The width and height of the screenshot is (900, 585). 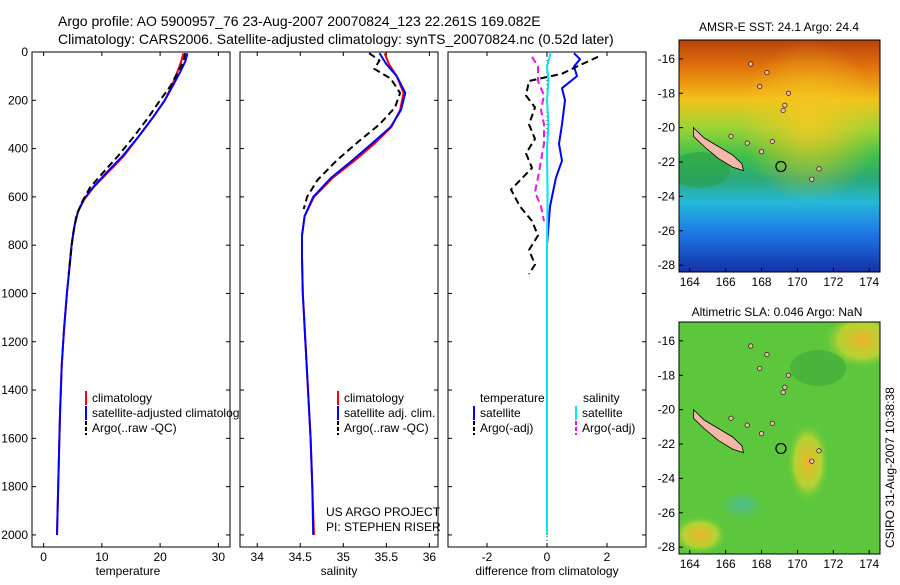 What do you see at coordinates (487, 557) in the screenshot?
I see `x-tick-label: -2` at bounding box center [487, 557].